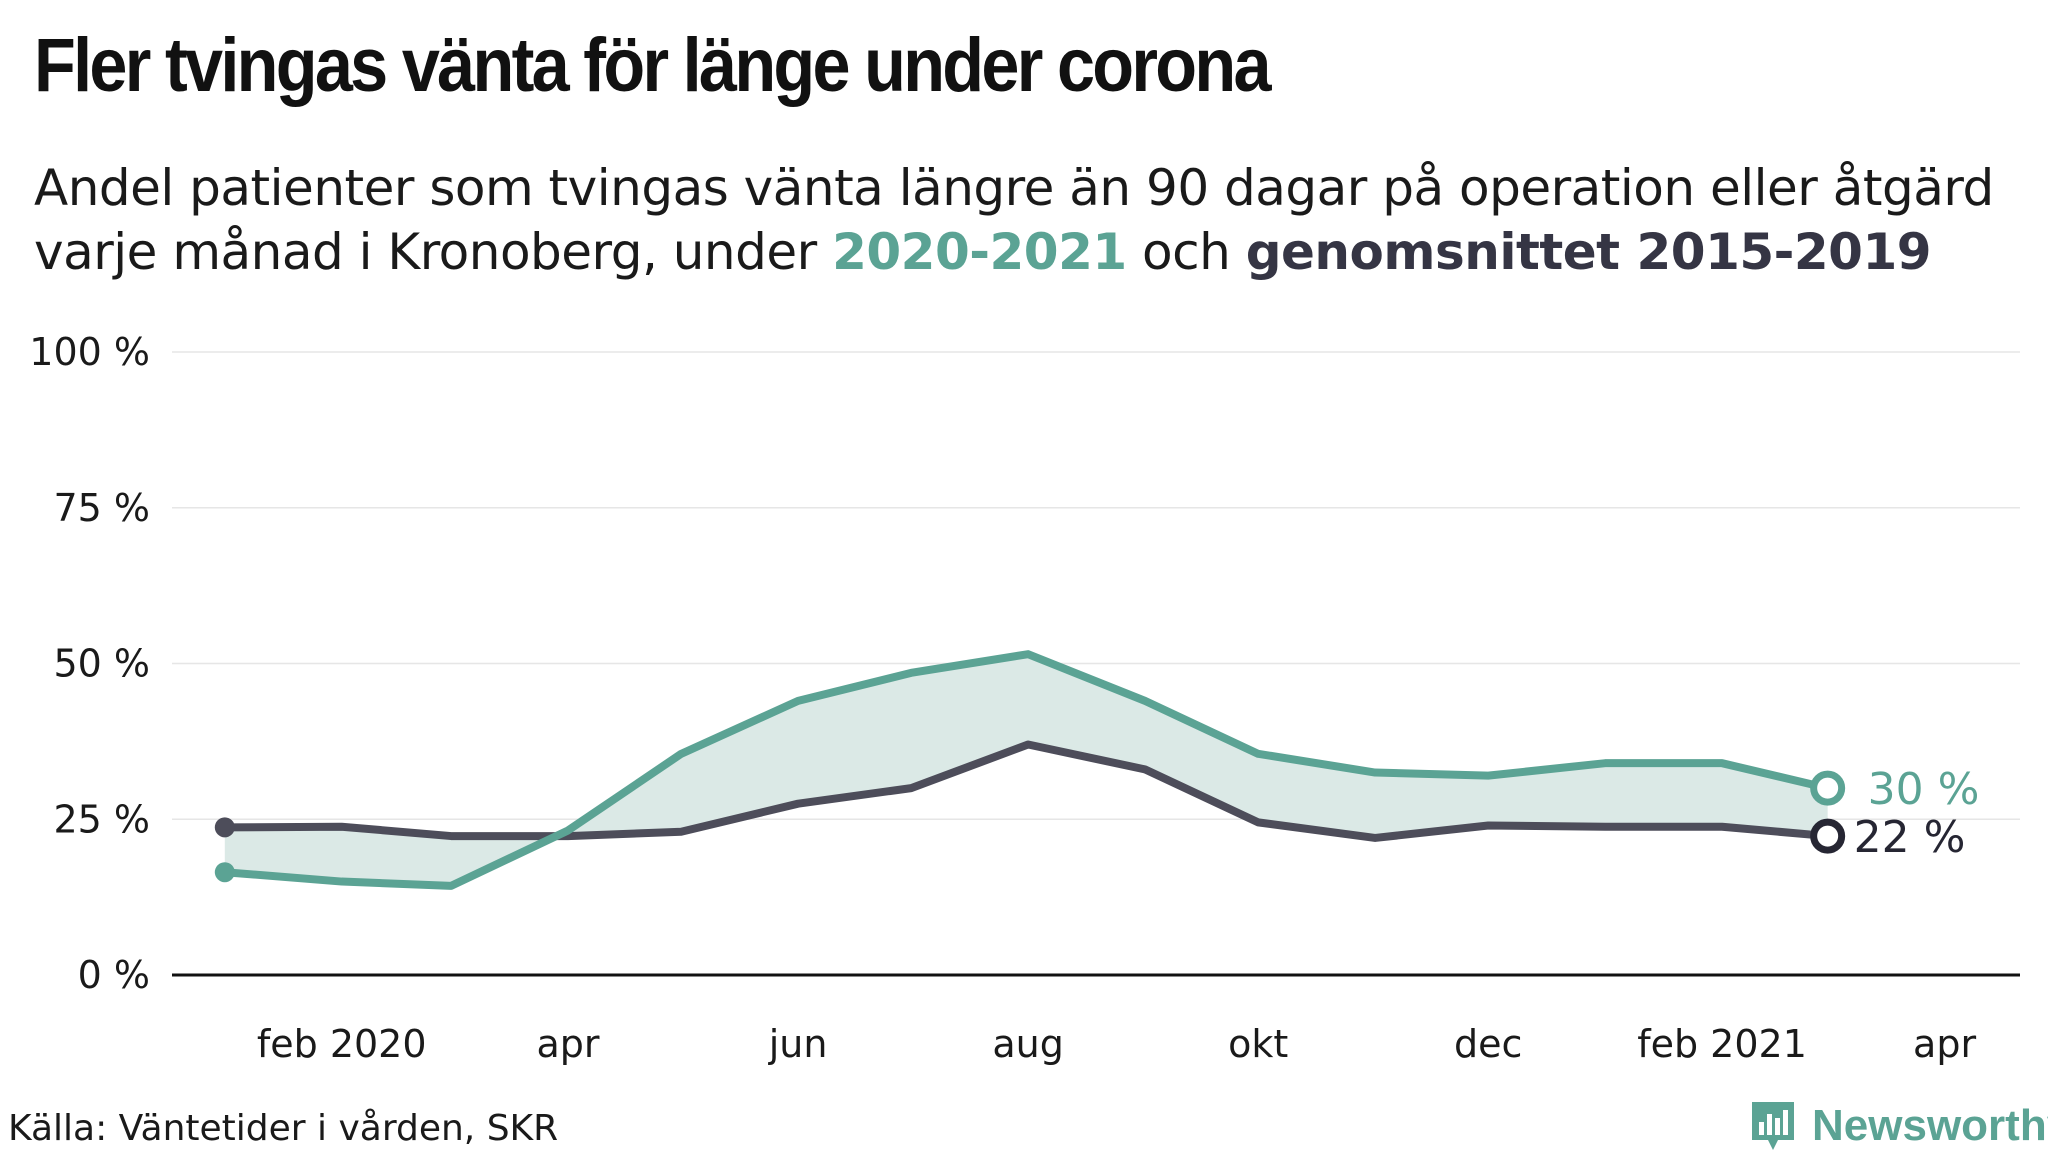 The image size is (2048, 1154). What do you see at coordinates (101, 508) in the screenshot?
I see `y-tick-label: 75 %` at bounding box center [101, 508].